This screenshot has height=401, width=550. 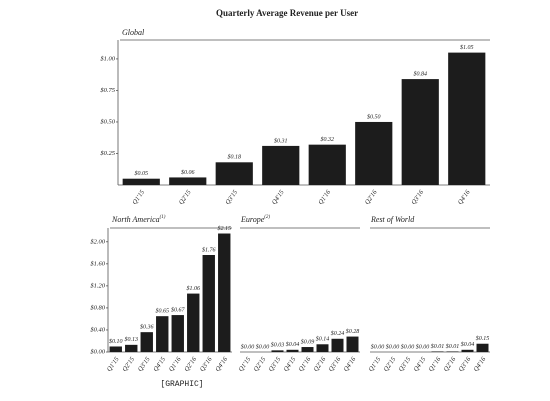 I want to click on value-label: $0.65, so click(x=163, y=311).